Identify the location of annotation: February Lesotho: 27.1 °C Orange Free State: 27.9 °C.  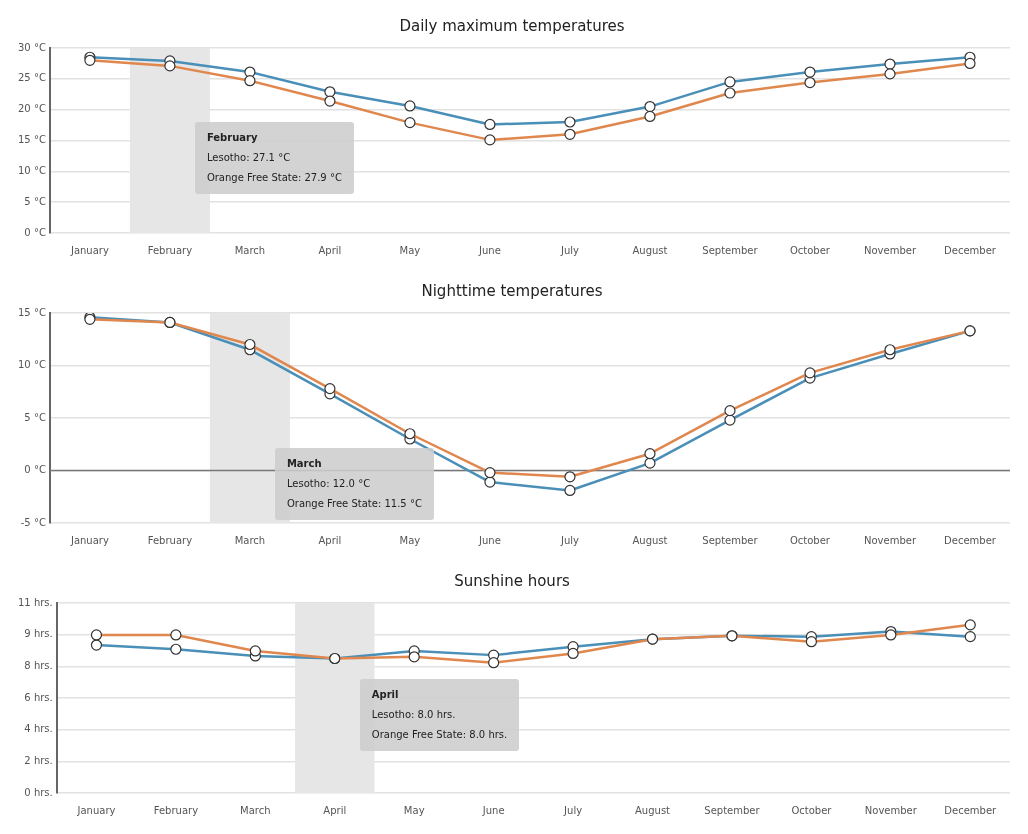
(274, 158).